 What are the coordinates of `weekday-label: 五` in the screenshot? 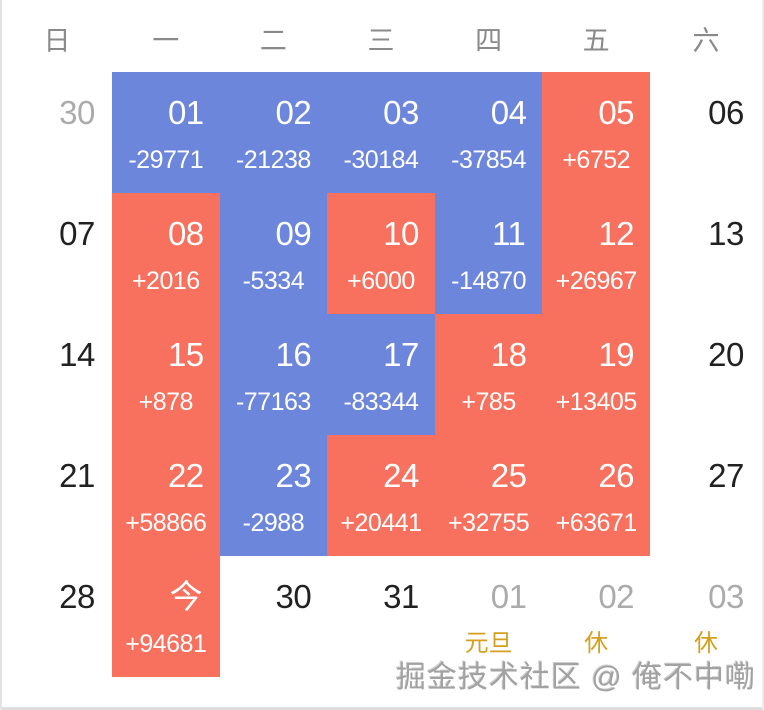 It's located at (596, 40).